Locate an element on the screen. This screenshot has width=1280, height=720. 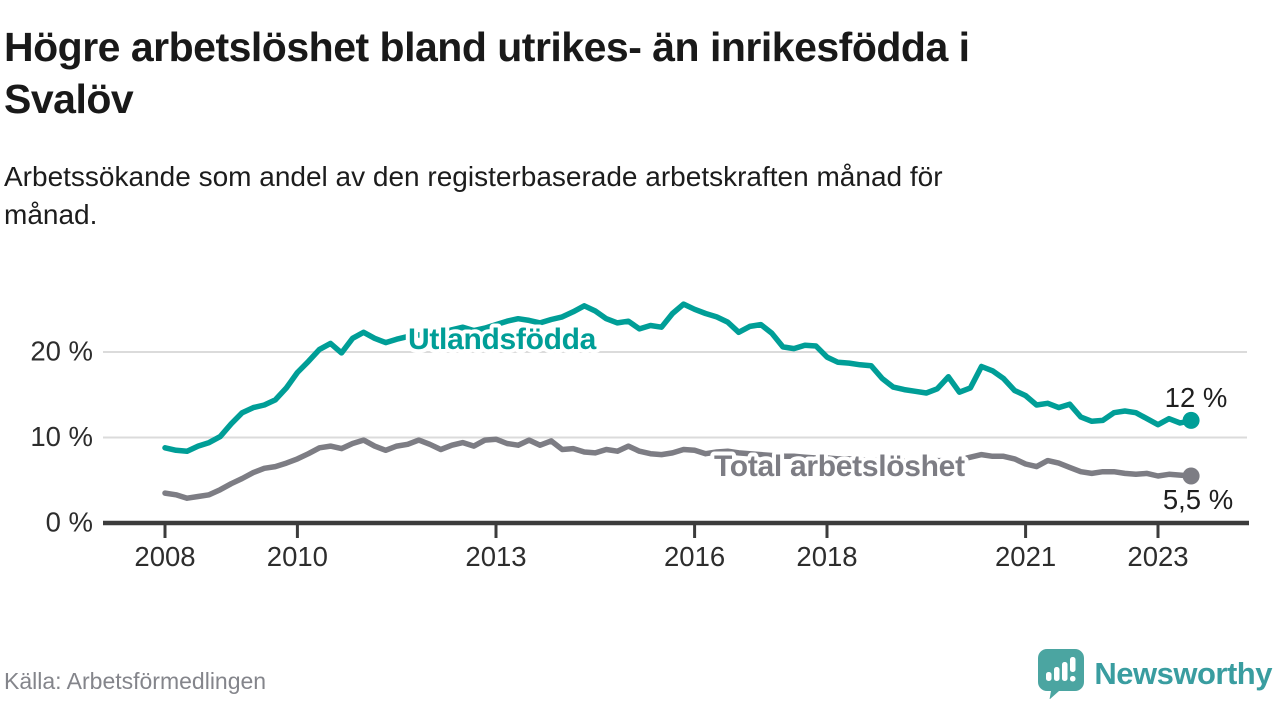
x-tick-label: 2013 is located at coordinates (495, 556).